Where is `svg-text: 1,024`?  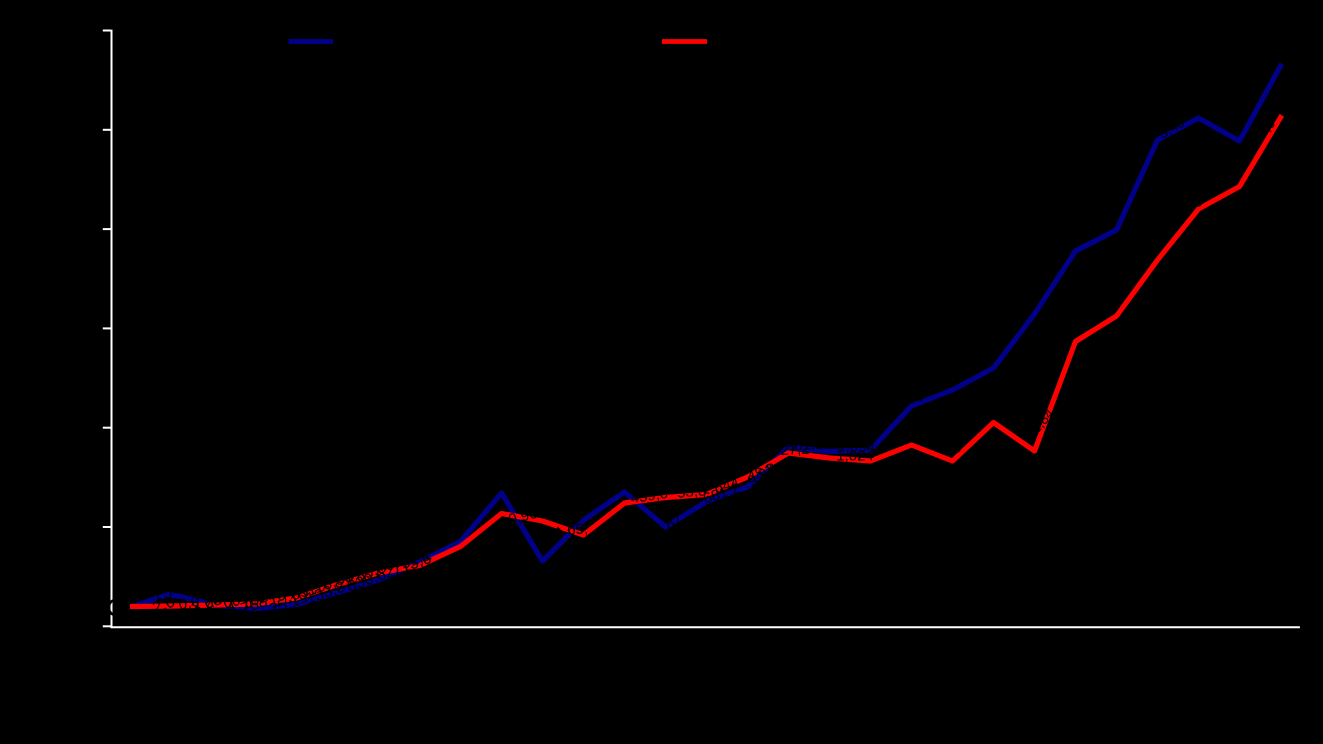
svg-text: 1,024 is located at coordinates (855, 456).